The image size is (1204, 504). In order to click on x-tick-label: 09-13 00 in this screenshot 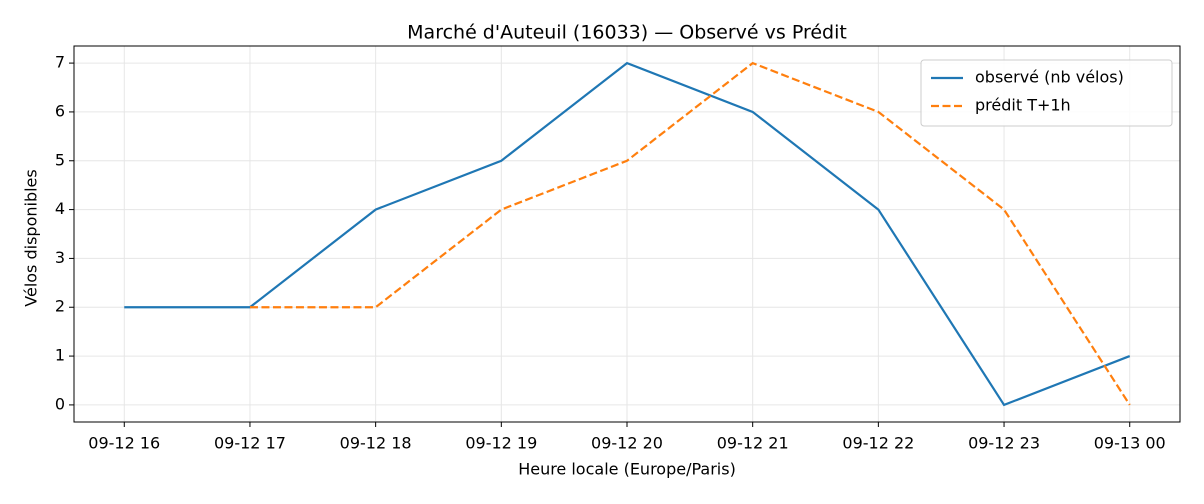, I will do `click(1130, 443)`.